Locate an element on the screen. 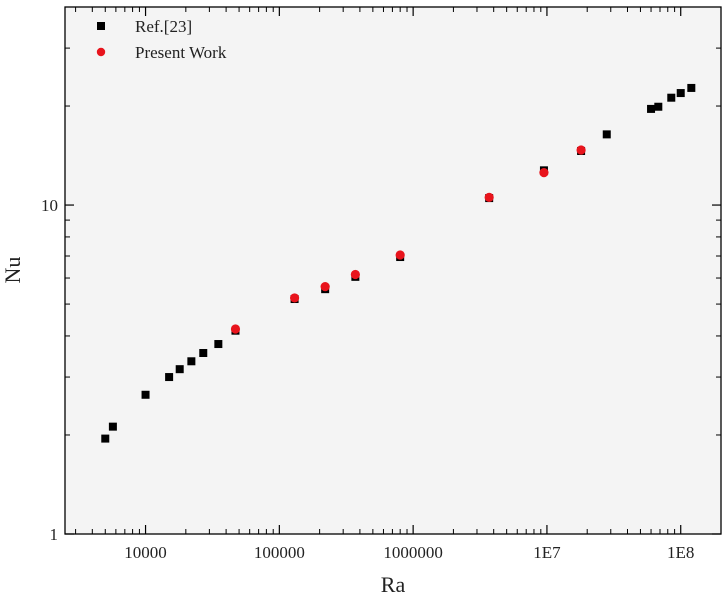 Image resolution: width=726 pixels, height=601 pixels. legend-label-ref23: Ref.[23] is located at coordinates (163, 26).